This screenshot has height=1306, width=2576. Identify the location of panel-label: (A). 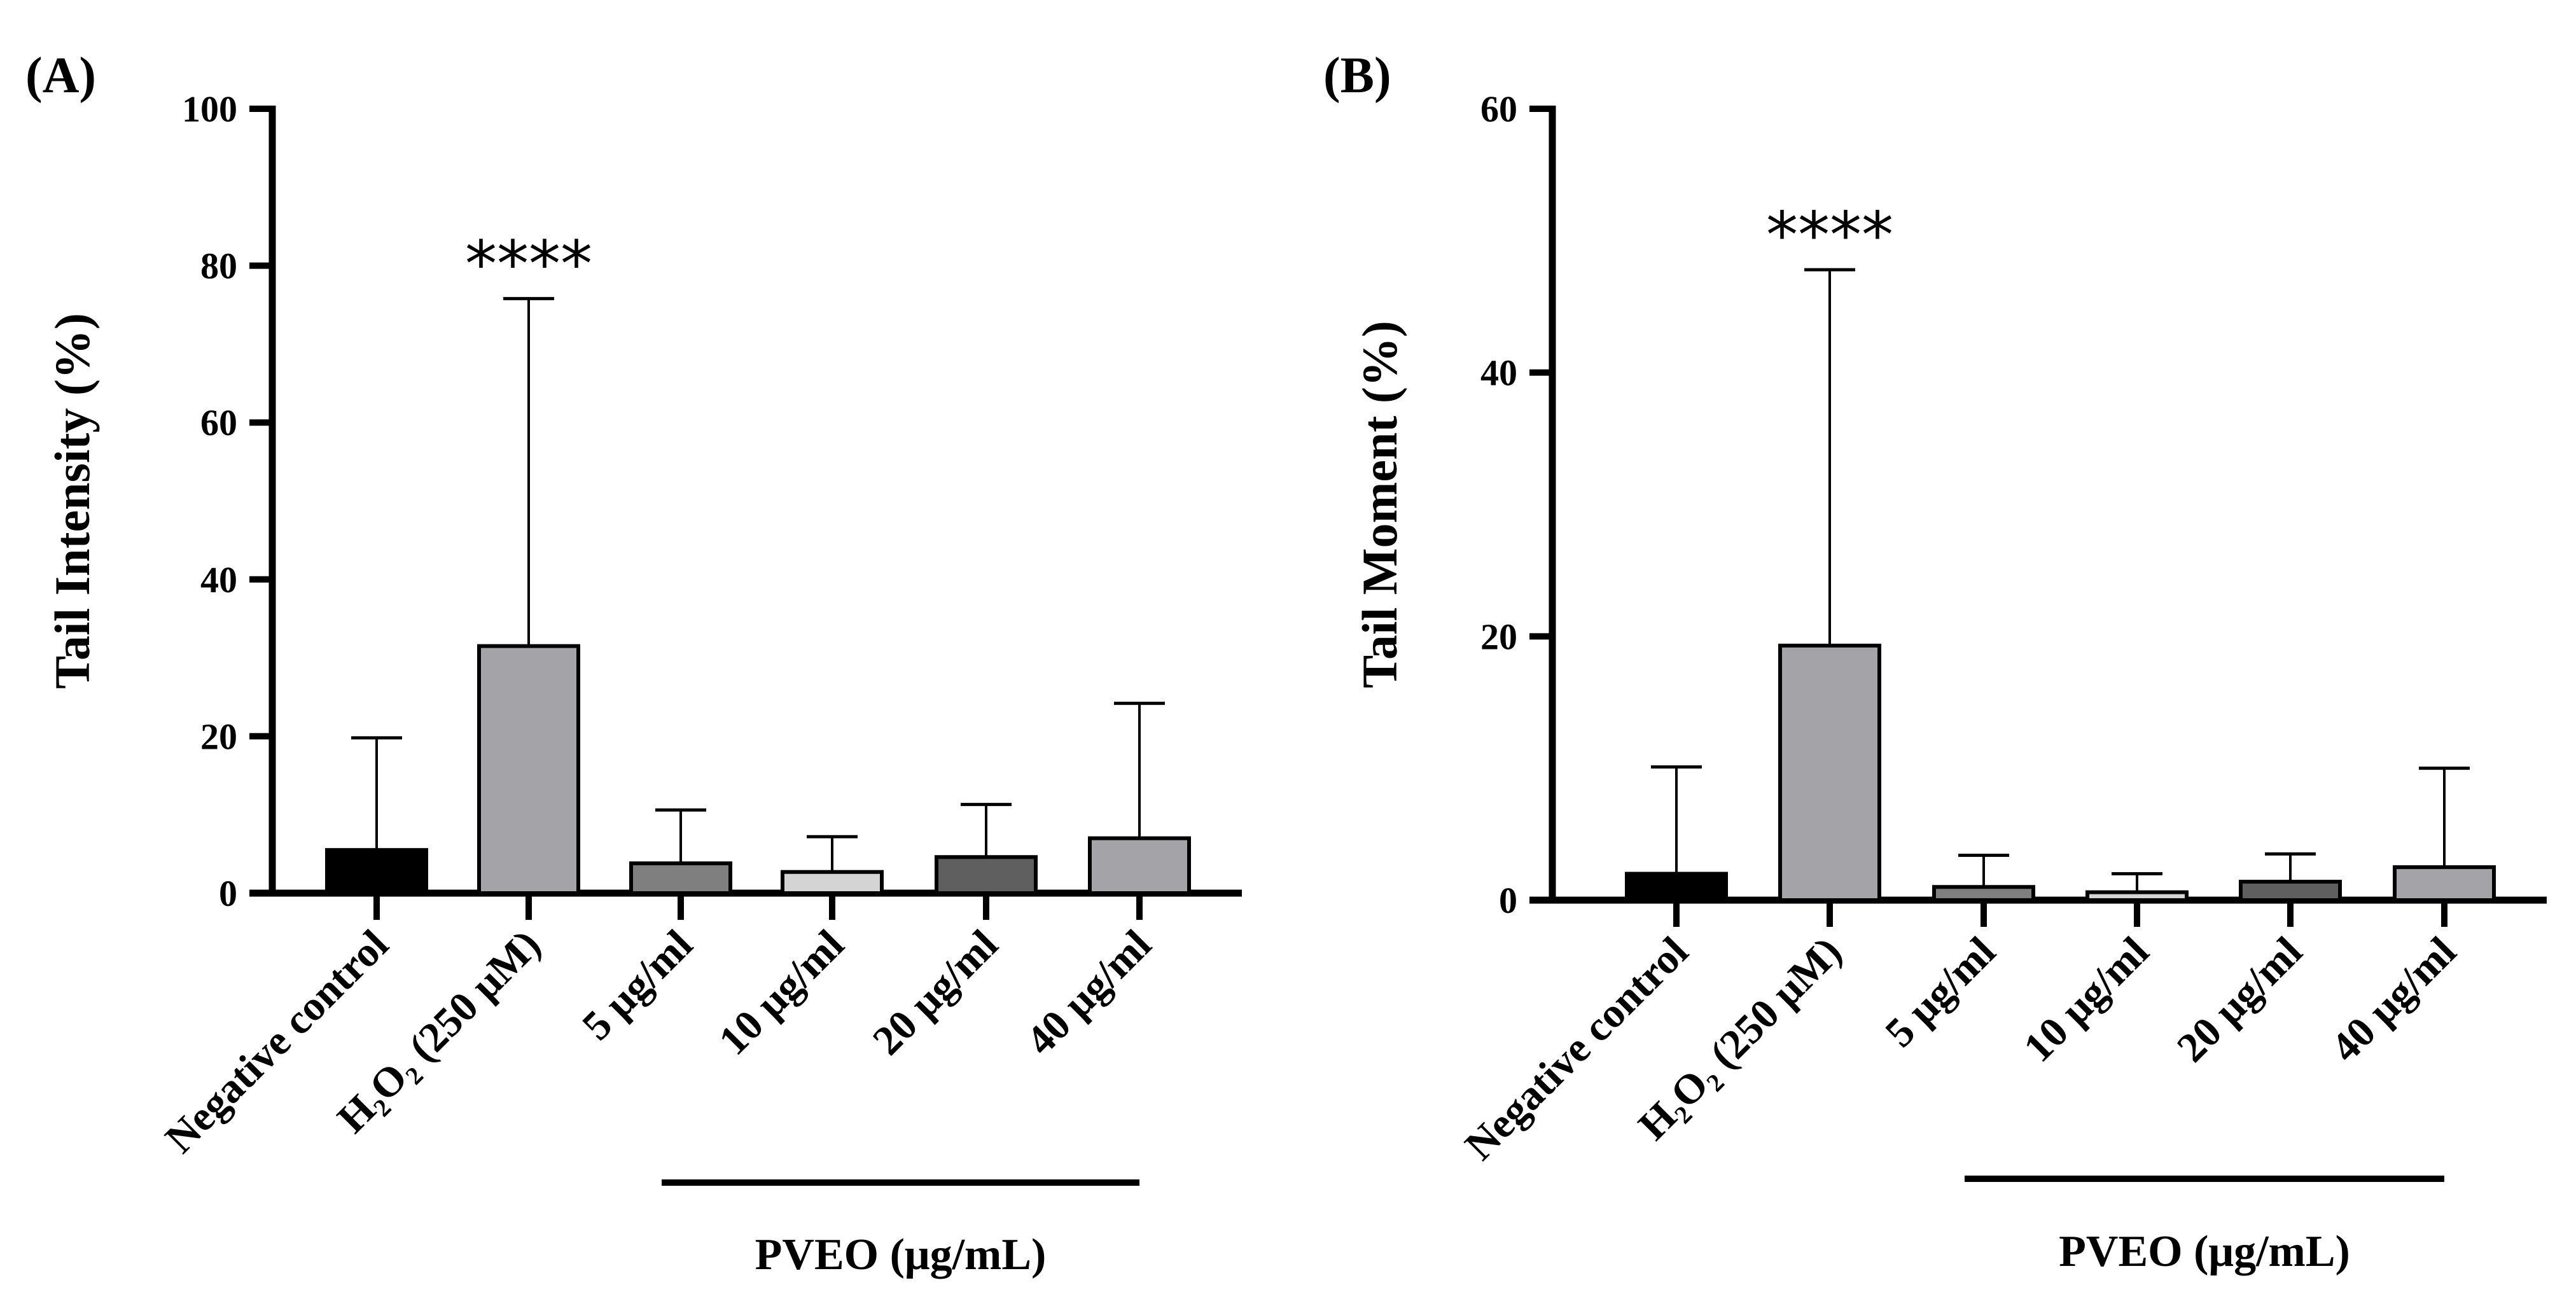
(60, 76).